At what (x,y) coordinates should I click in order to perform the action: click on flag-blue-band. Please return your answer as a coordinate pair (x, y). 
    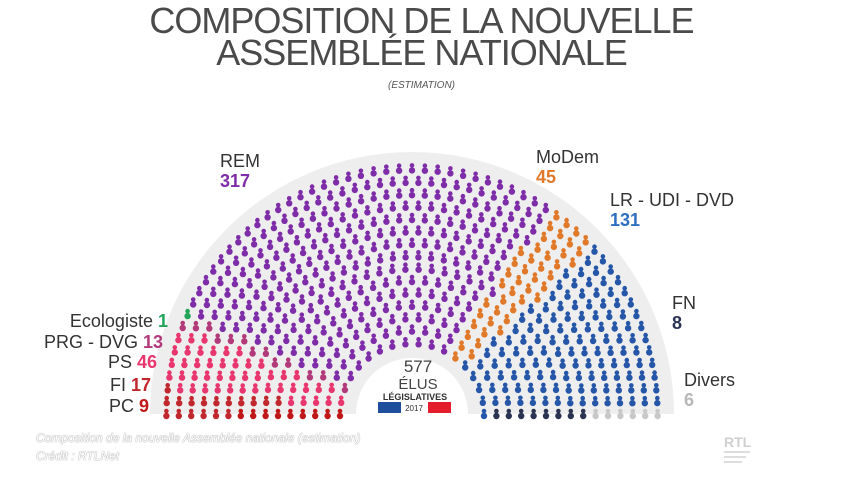
    Looking at the image, I should click on (389, 407).